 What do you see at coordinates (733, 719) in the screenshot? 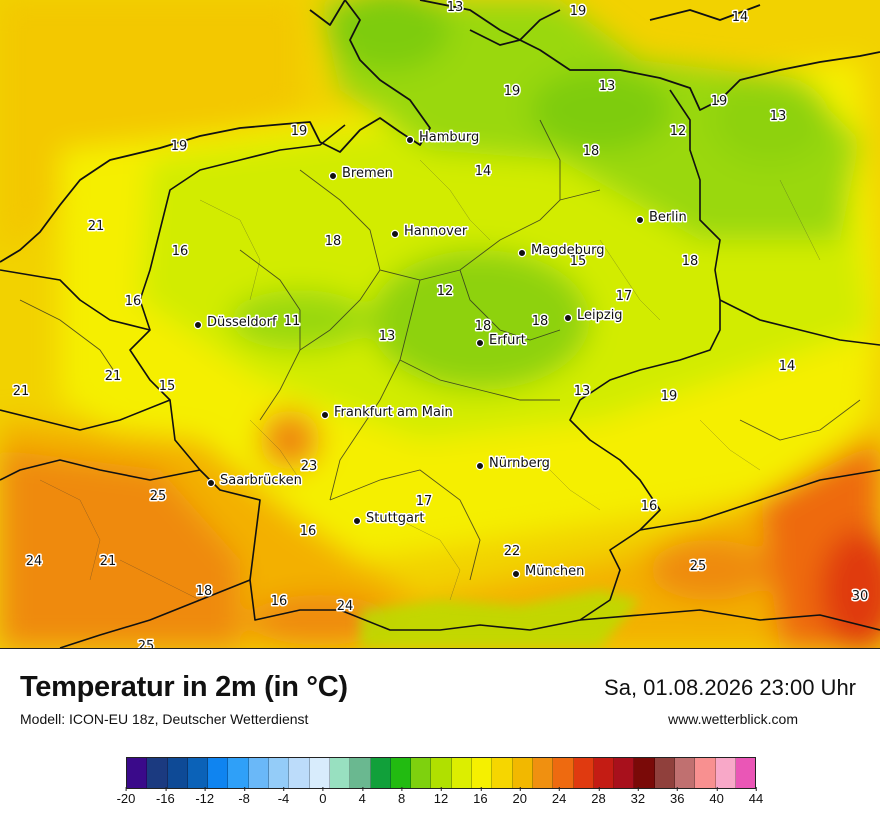
I see `website-link: www.wetterblick.com` at bounding box center [733, 719].